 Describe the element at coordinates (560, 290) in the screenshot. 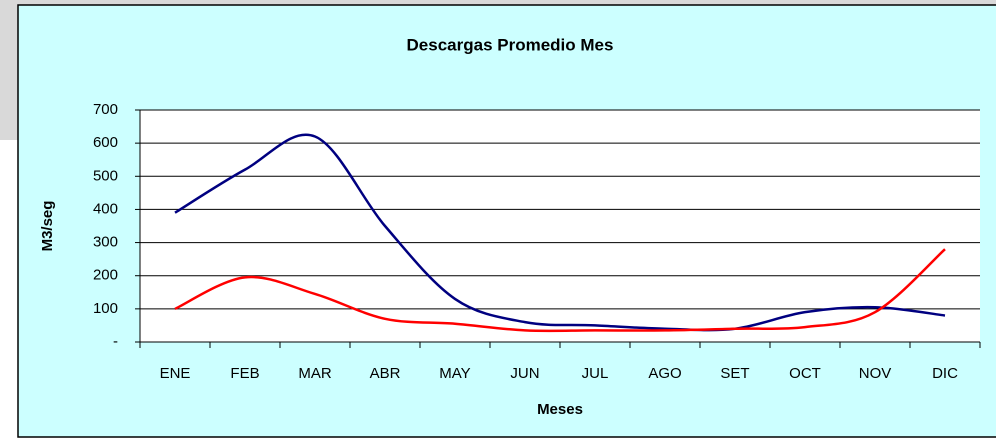

I see `data-line` at that location.